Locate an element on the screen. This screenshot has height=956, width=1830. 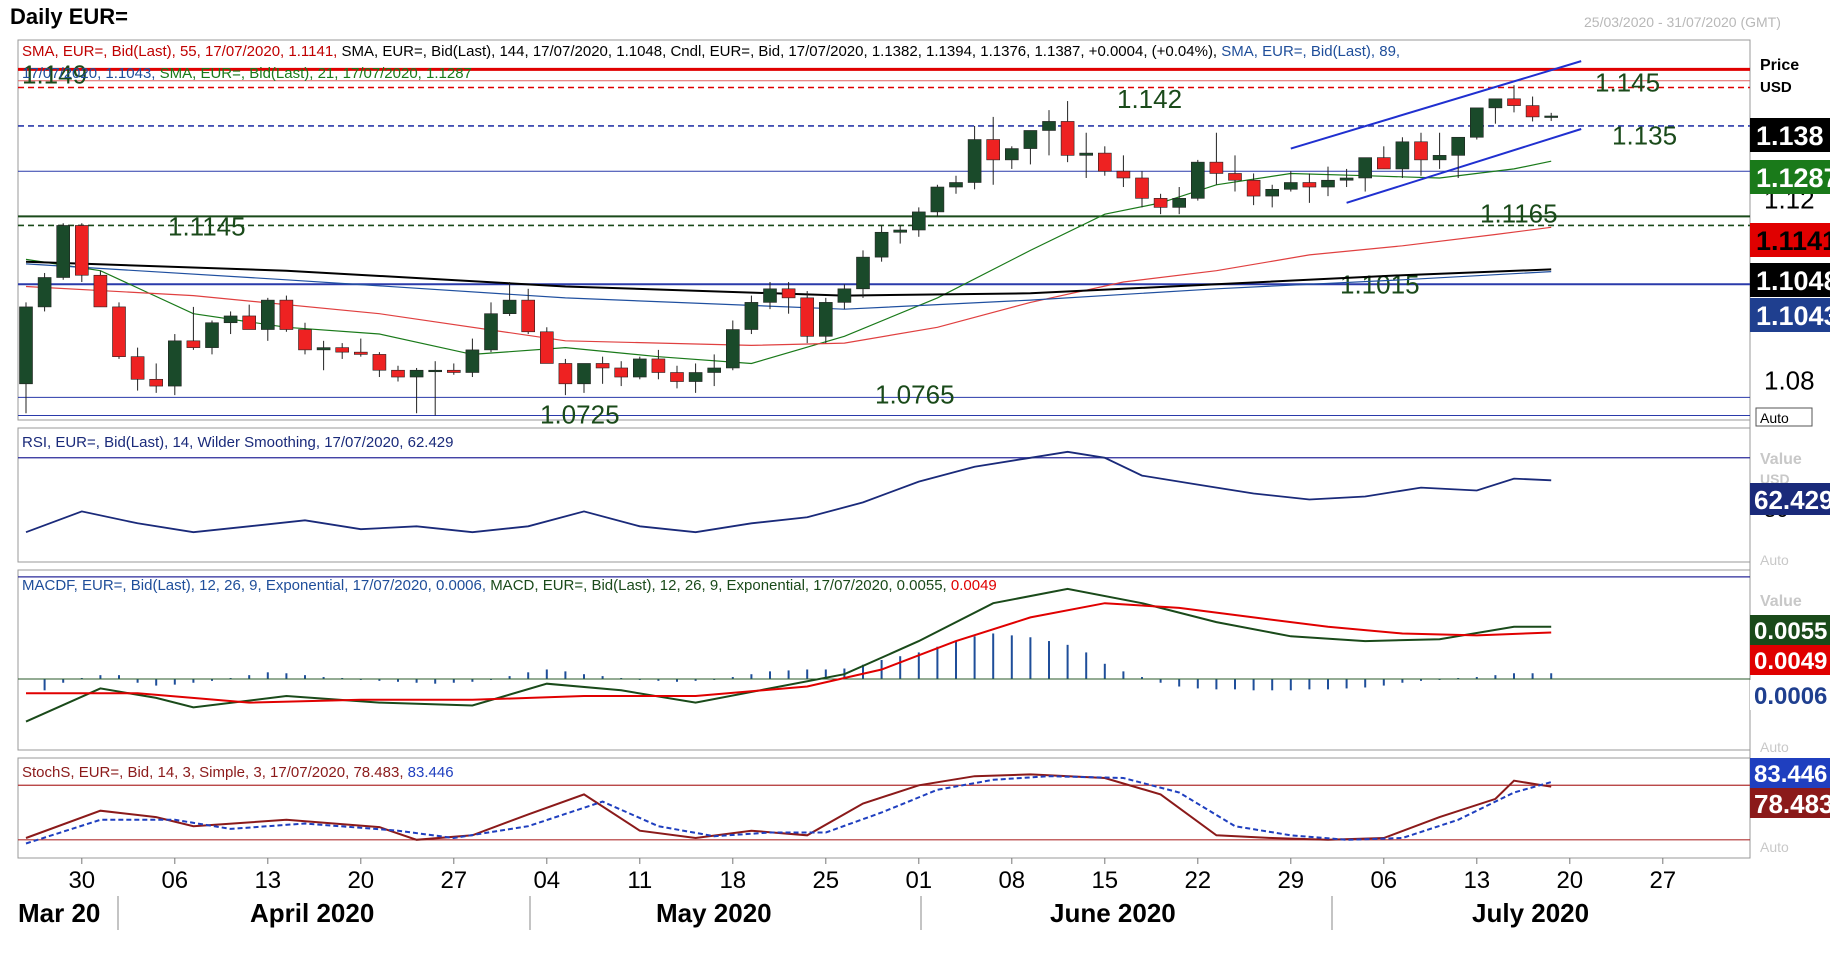
last-value-label-1: 1.1287 is located at coordinates (1793, 178).